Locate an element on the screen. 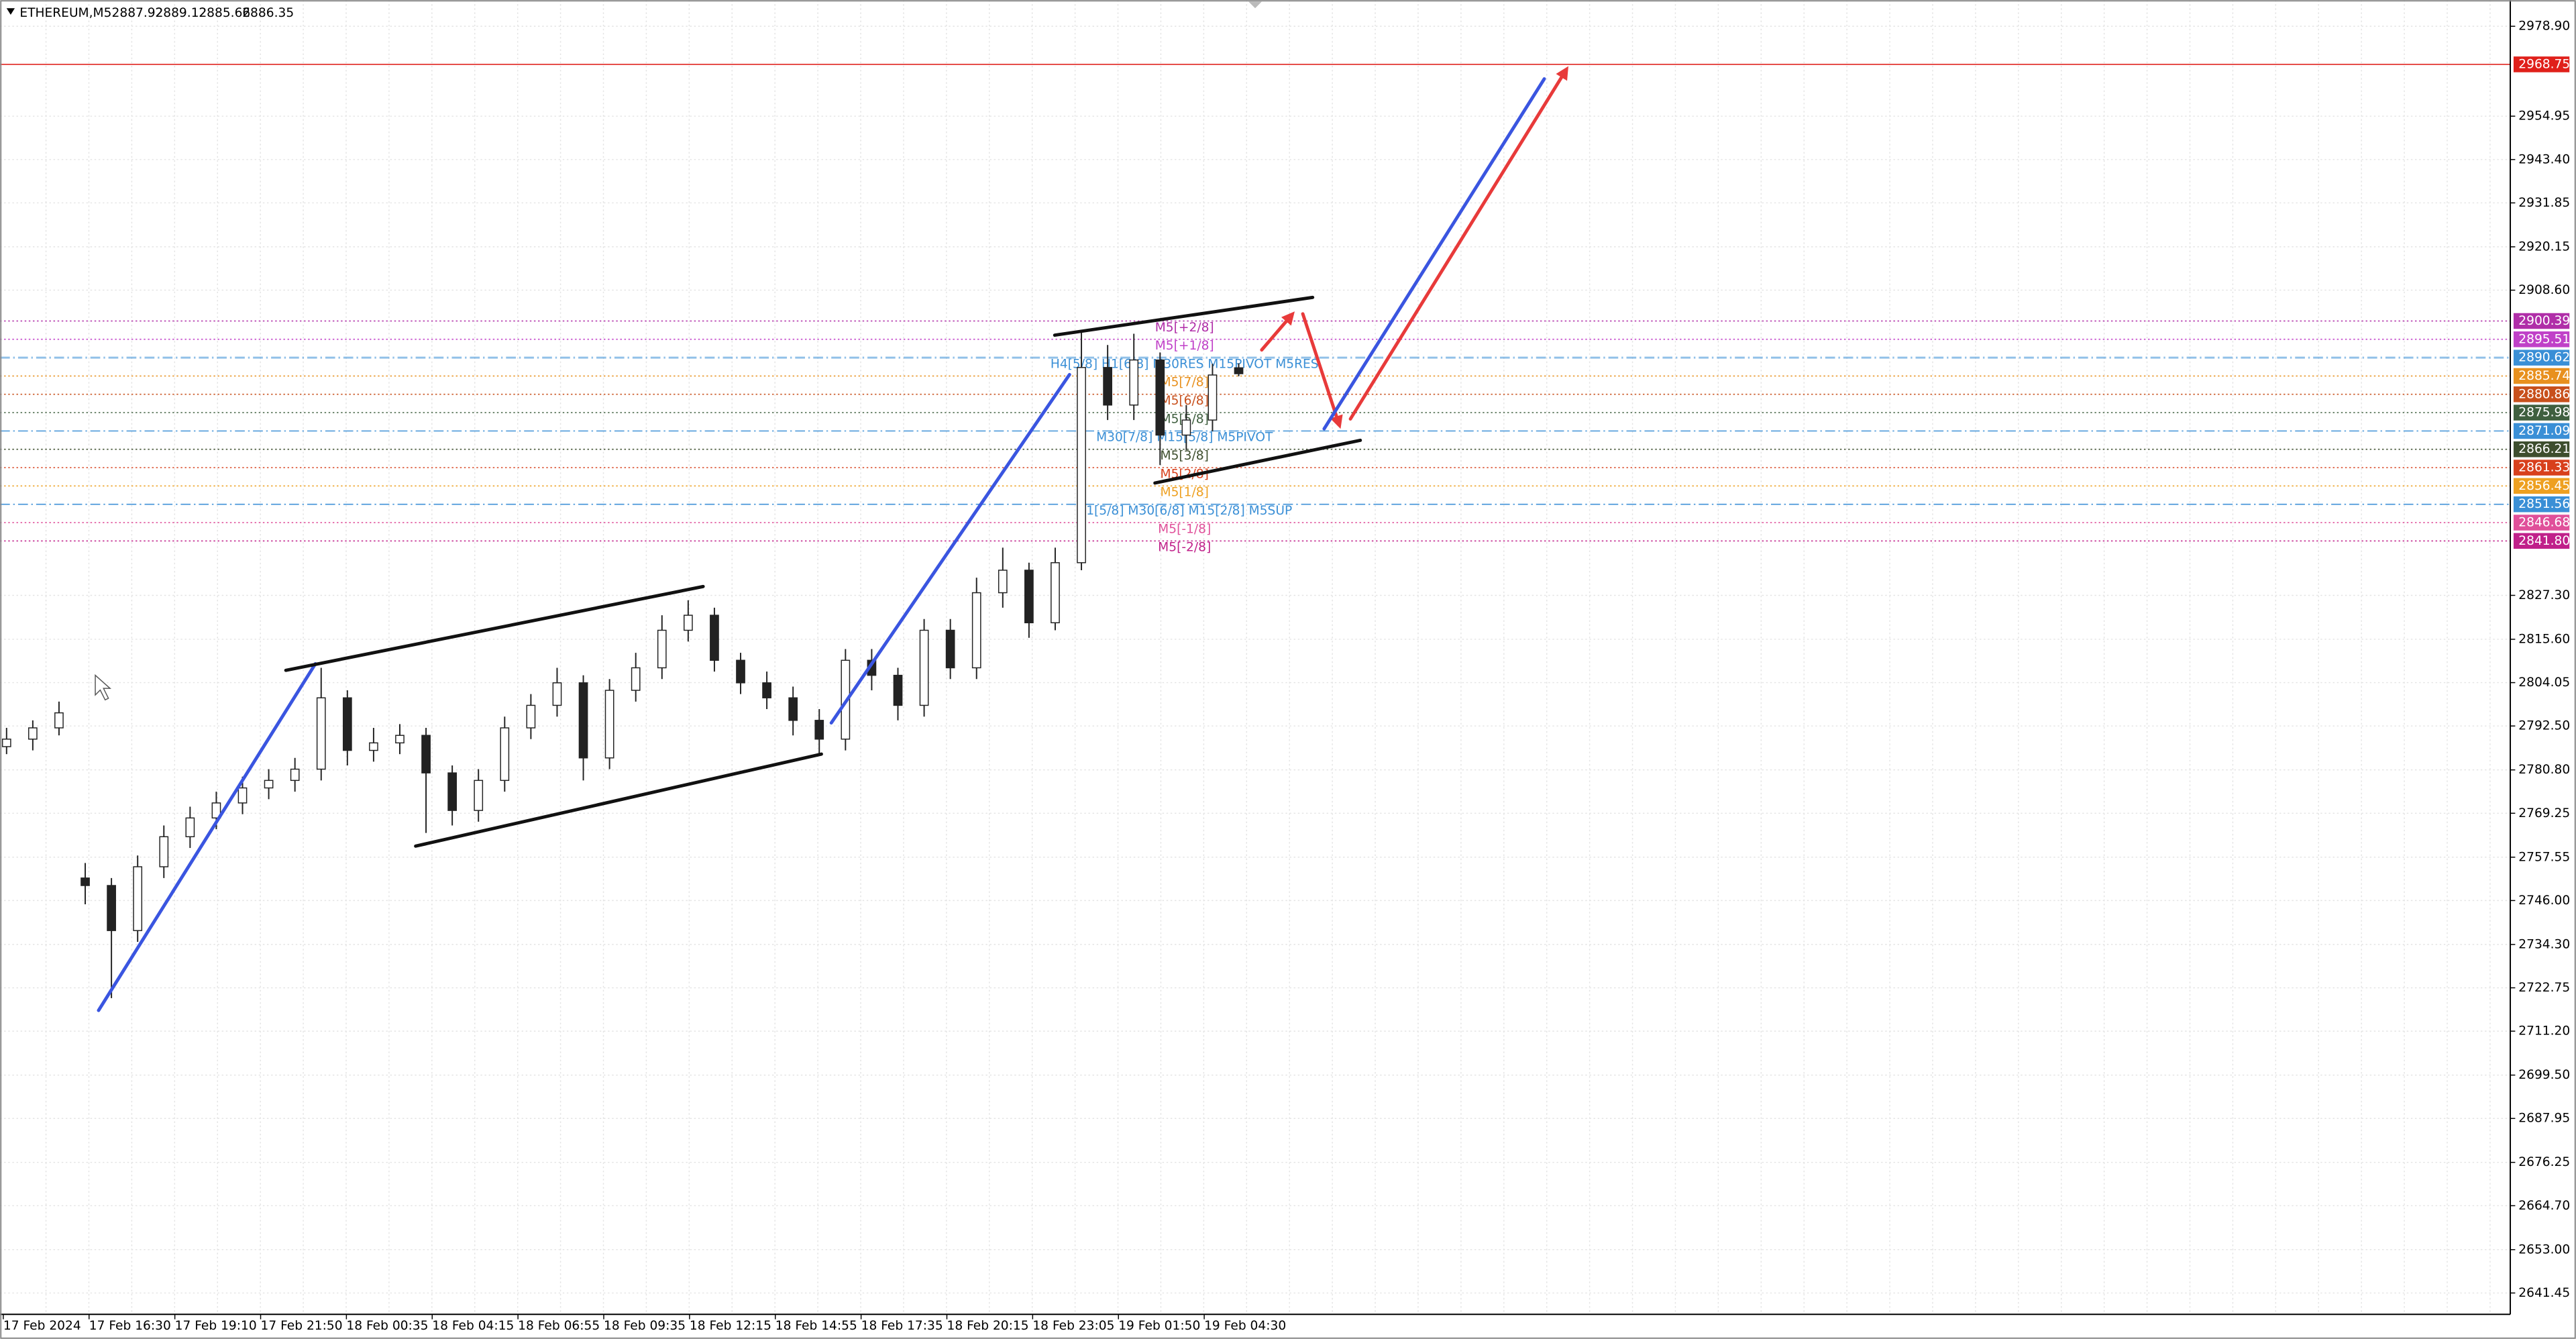 The height and width of the screenshot is (1339, 2576). price-label: 2900.39 is located at coordinates (2544, 321).